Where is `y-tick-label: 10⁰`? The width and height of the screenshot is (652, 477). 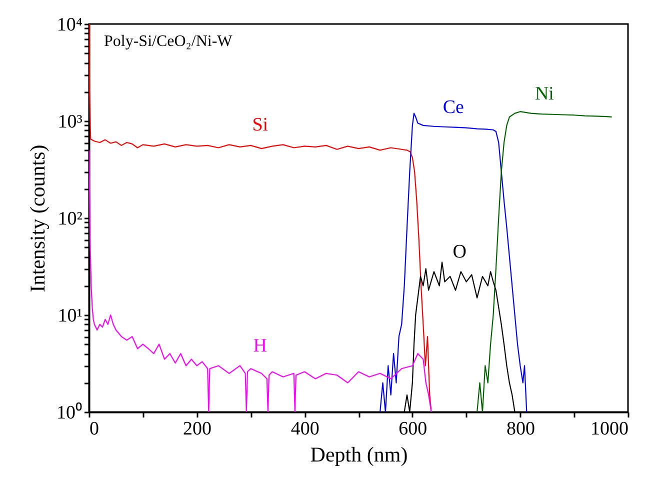 y-tick-label: 10⁰ is located at coordinates (69, 413).